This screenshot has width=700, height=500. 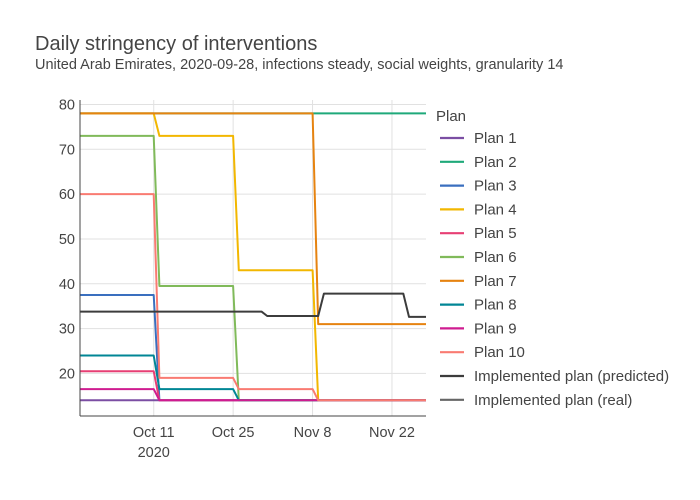 I want to click on y-tick-label: 50, so click(x=67, y=240).